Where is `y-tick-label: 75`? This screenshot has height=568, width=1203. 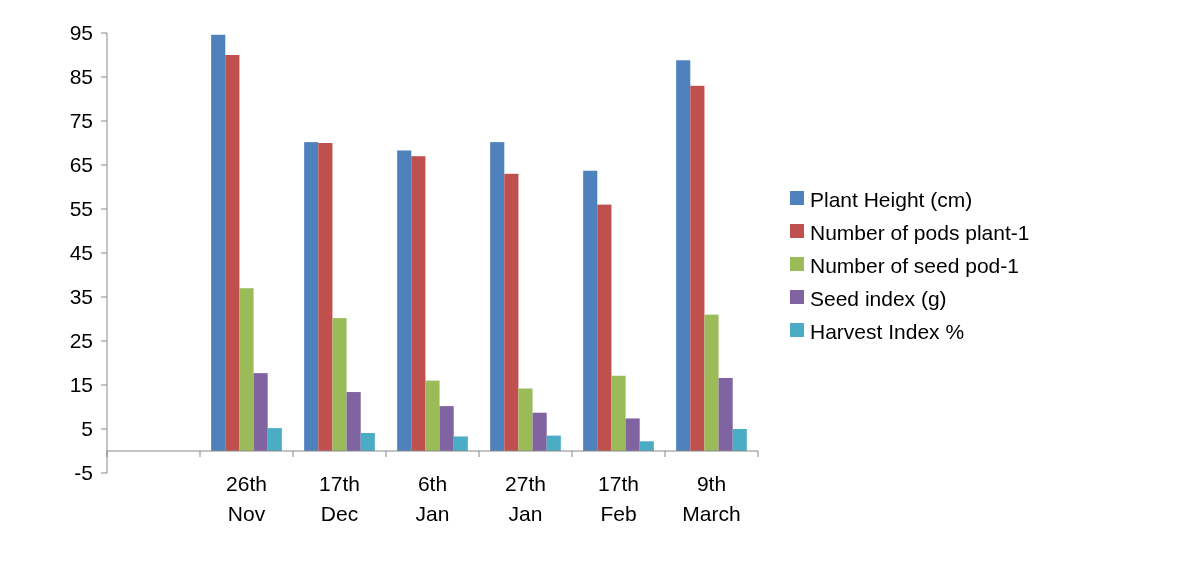 y-tick-label: 75 is located at coordinates (81, 121).